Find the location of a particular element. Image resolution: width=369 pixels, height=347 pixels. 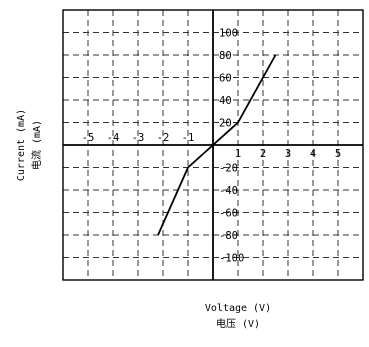

y-tick-label: -40 is located at coordinates (228, 191).